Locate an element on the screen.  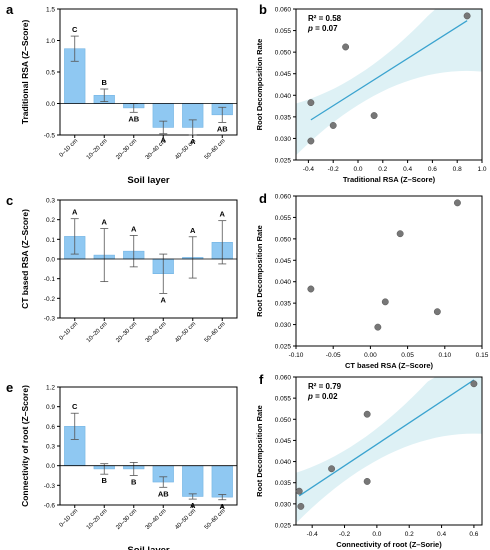
y-tick-label-d: 0.025 is located at coordinates (283, 347).